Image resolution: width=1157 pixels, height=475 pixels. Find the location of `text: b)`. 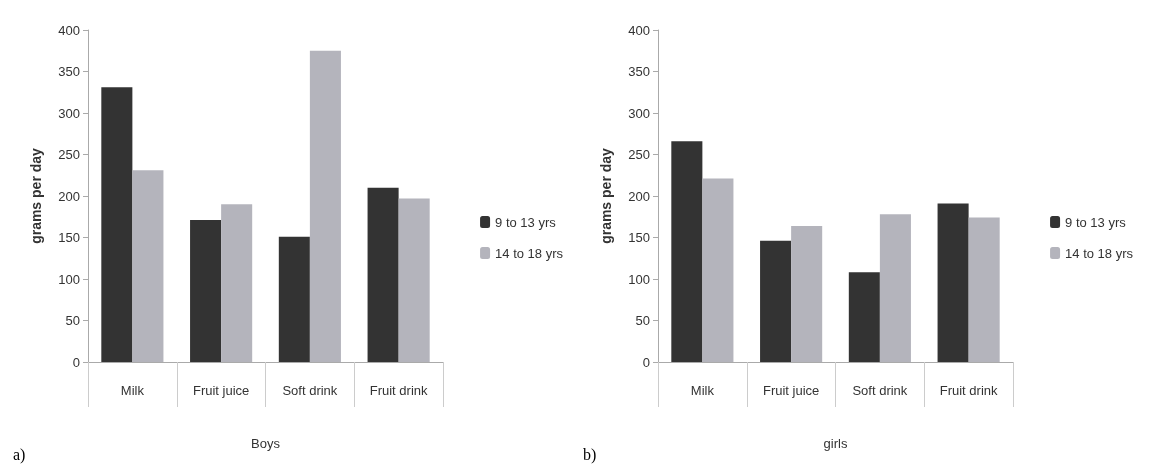

text: b) is located at coordinates (590, 454).